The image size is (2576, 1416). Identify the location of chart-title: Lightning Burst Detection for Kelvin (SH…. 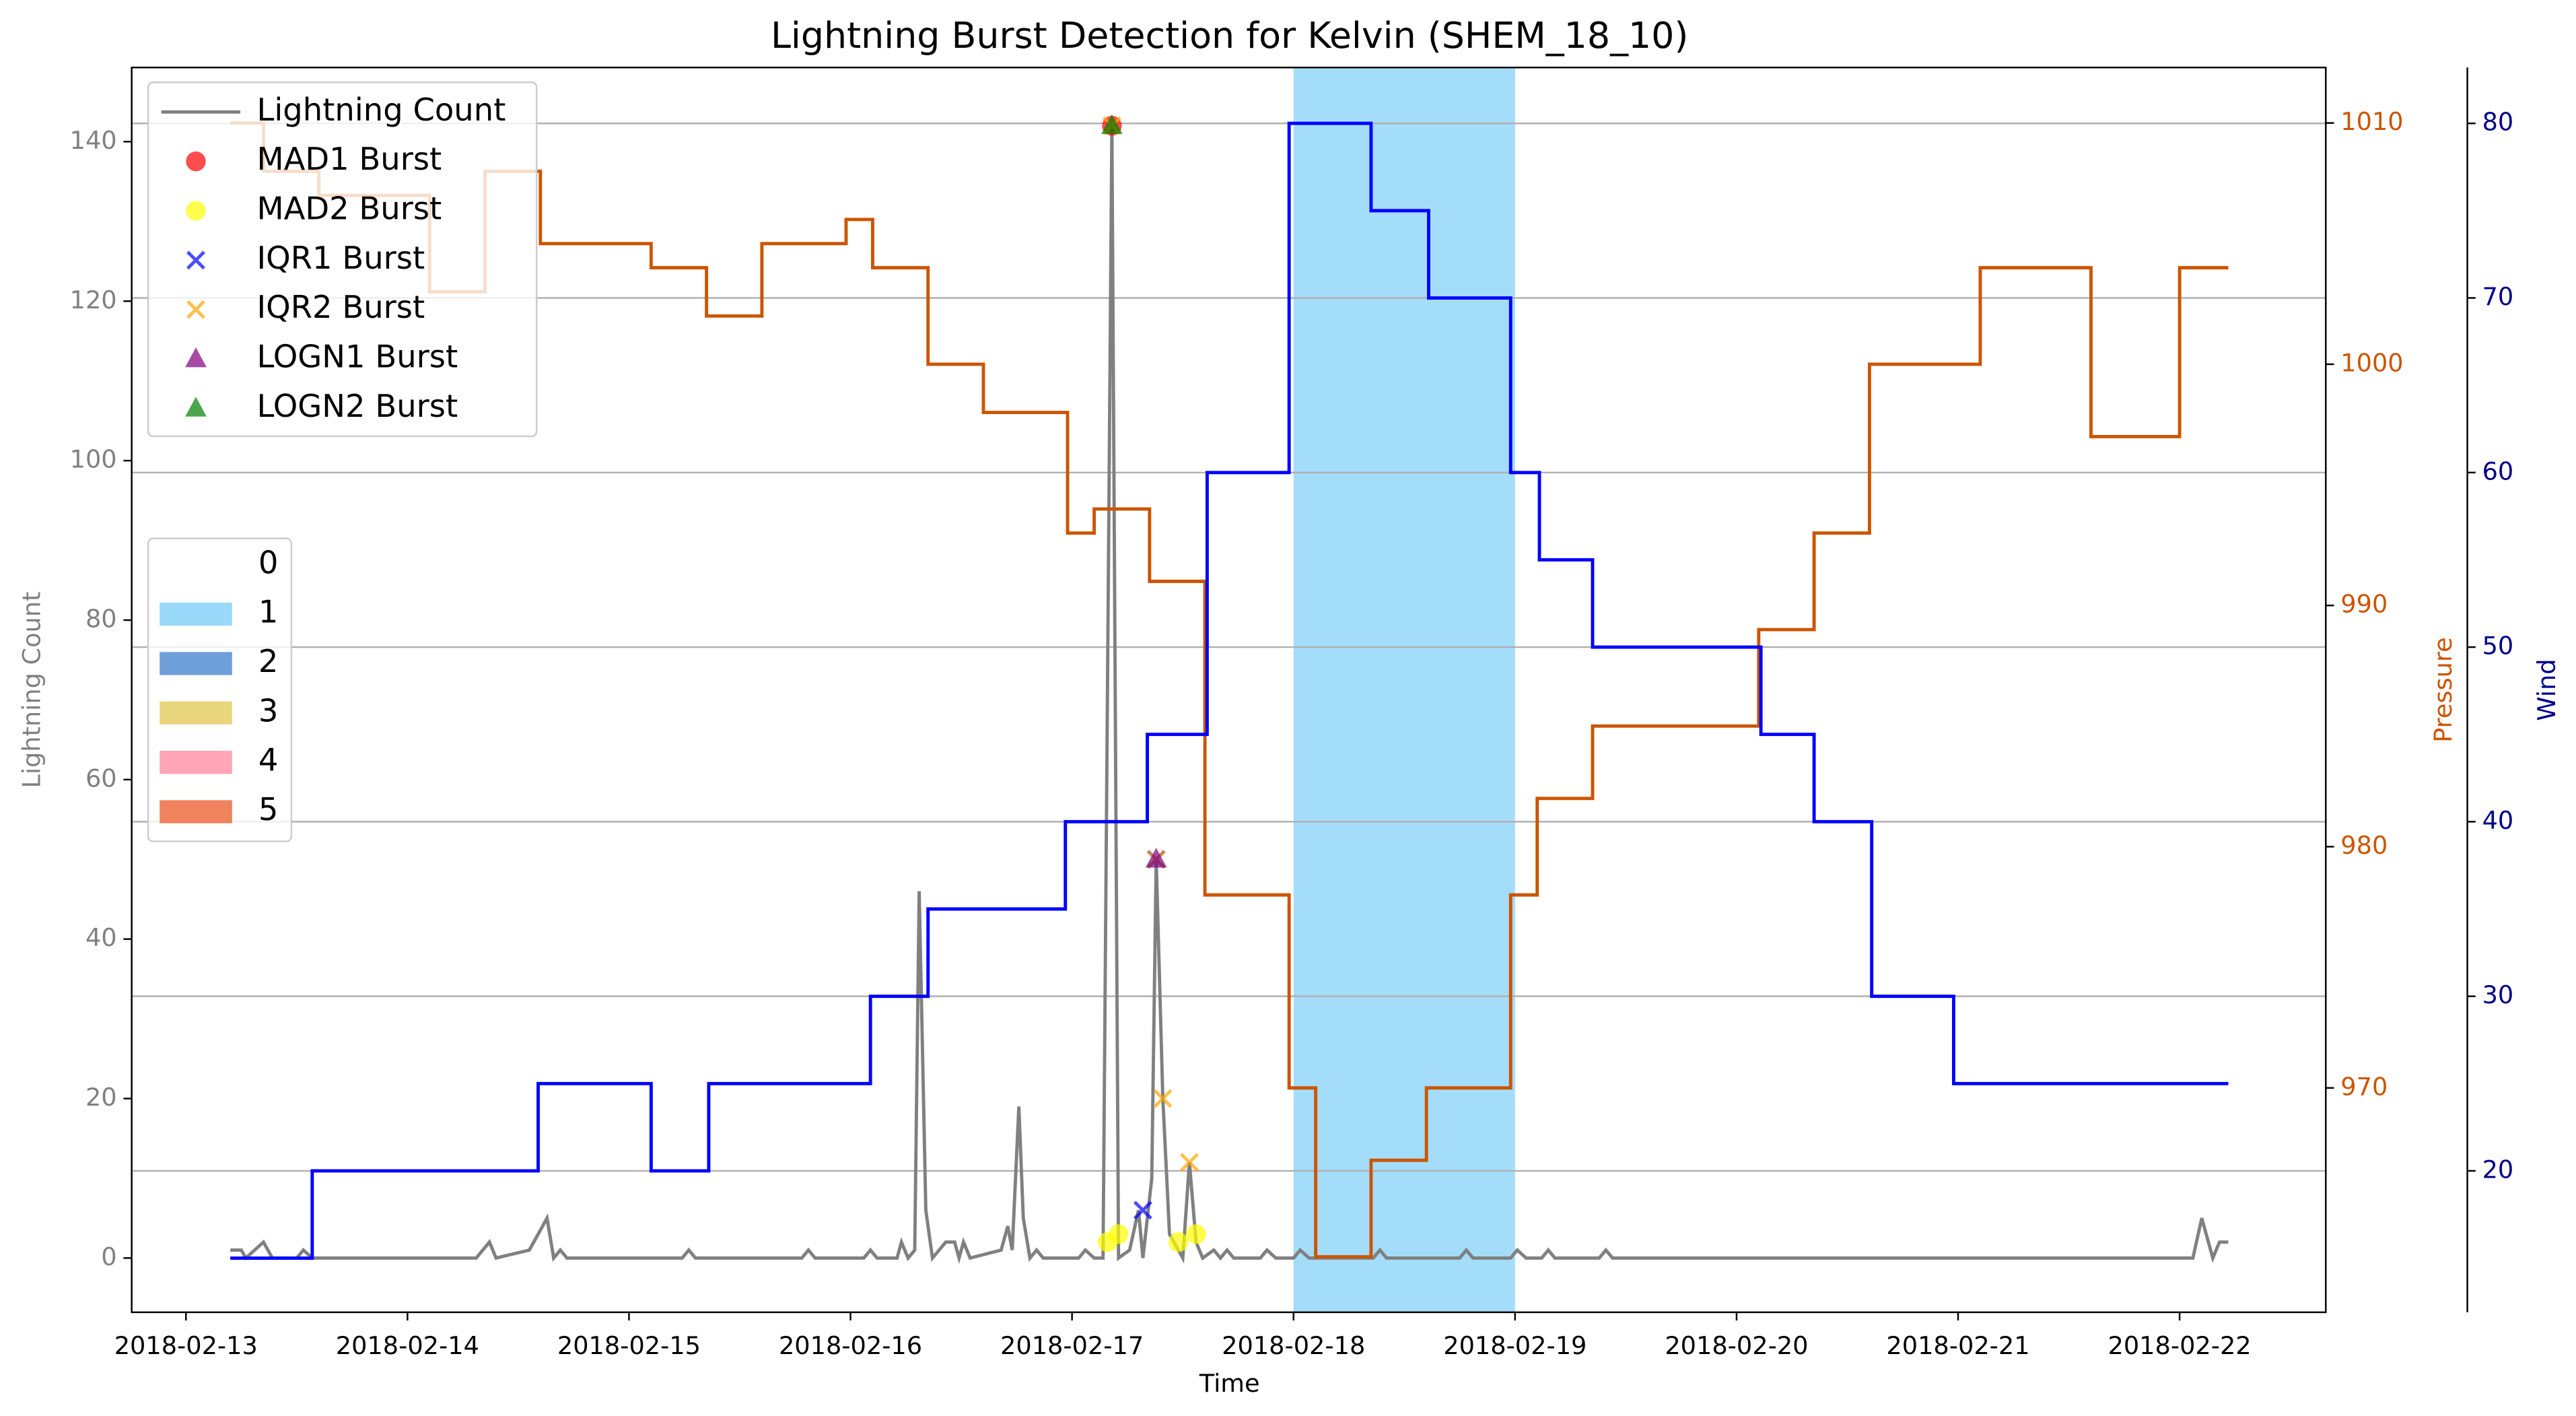
(1229, 35).